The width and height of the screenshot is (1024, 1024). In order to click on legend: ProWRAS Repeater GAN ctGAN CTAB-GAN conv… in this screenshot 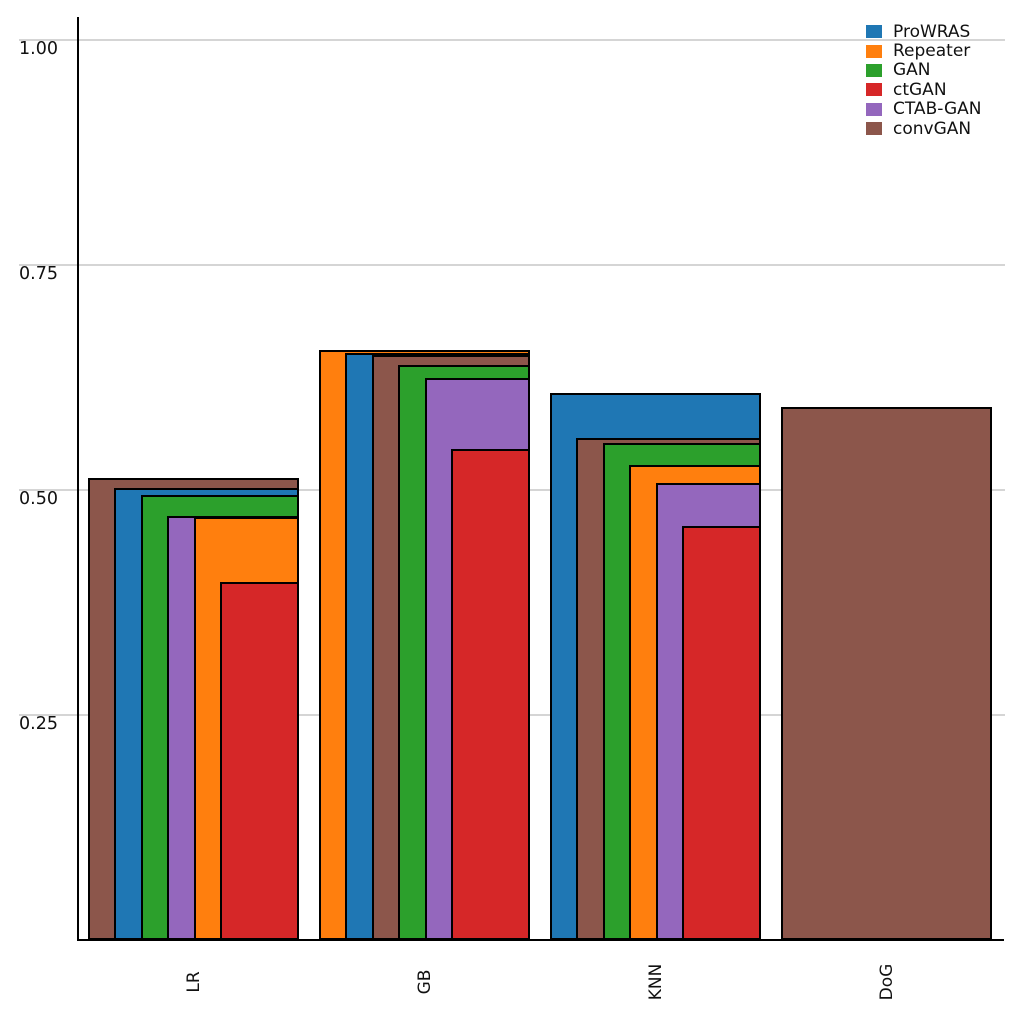, I will do `click(924, 80)`.